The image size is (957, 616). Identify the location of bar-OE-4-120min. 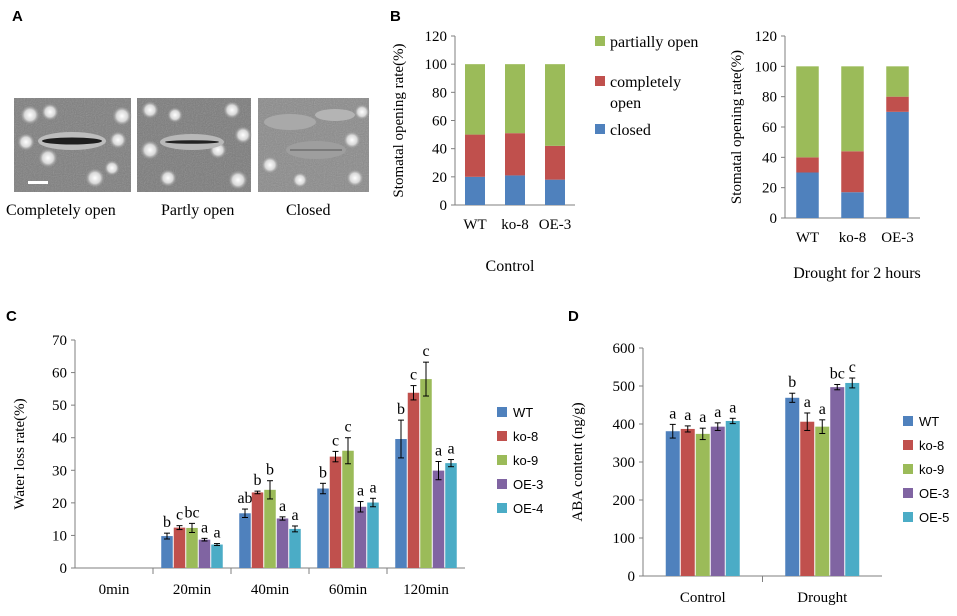
(451, 515).